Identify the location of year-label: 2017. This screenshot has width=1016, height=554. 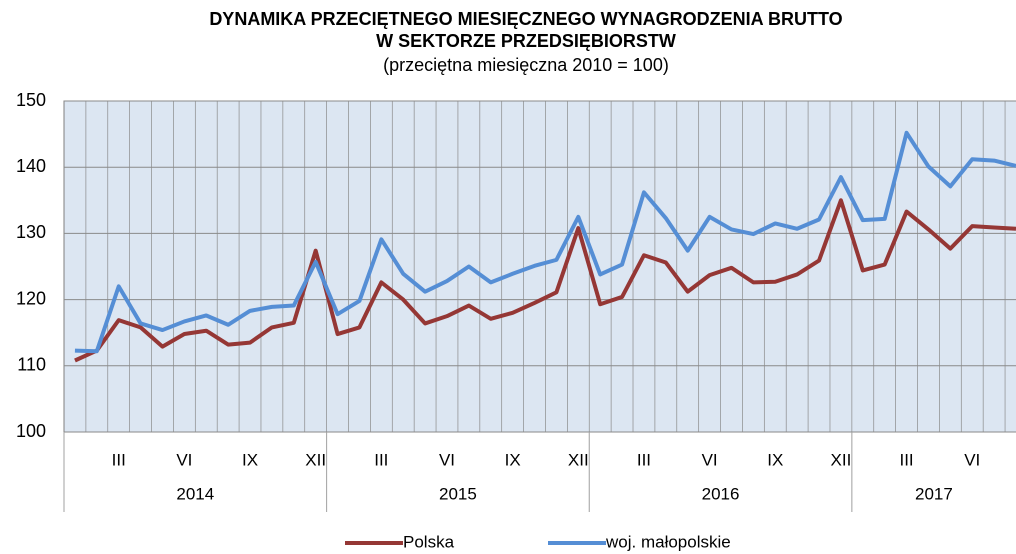
(934, 493).